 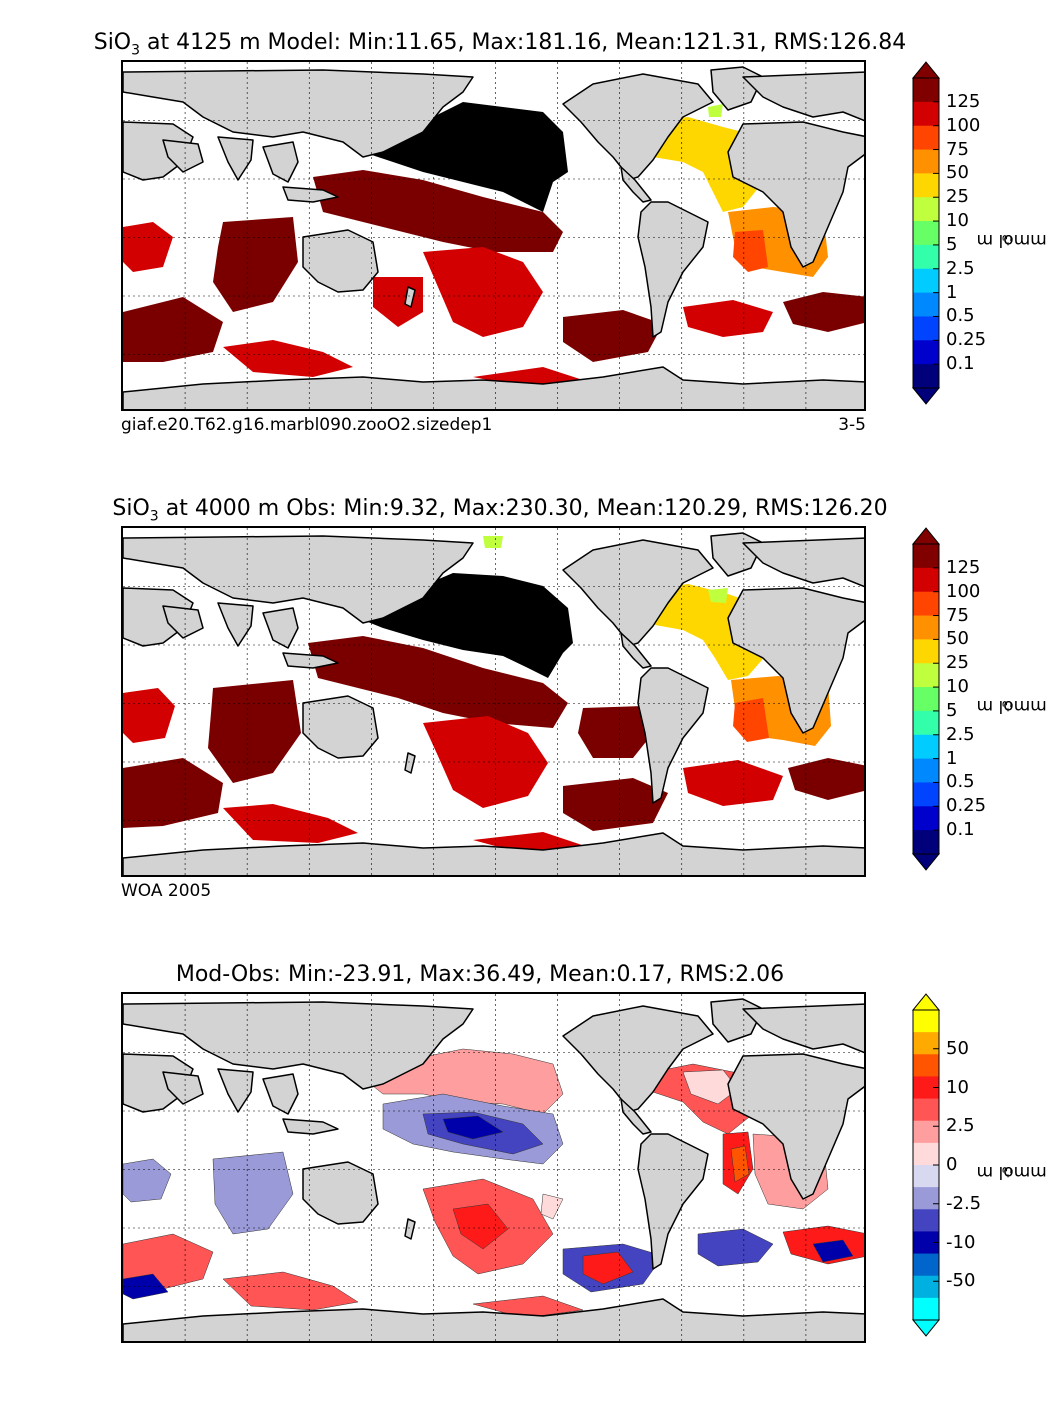 What do you see at coordinates (952, 758) in the screenshot?
I see `colorbar-tick-label: 1` at bounding box center [952, 758].